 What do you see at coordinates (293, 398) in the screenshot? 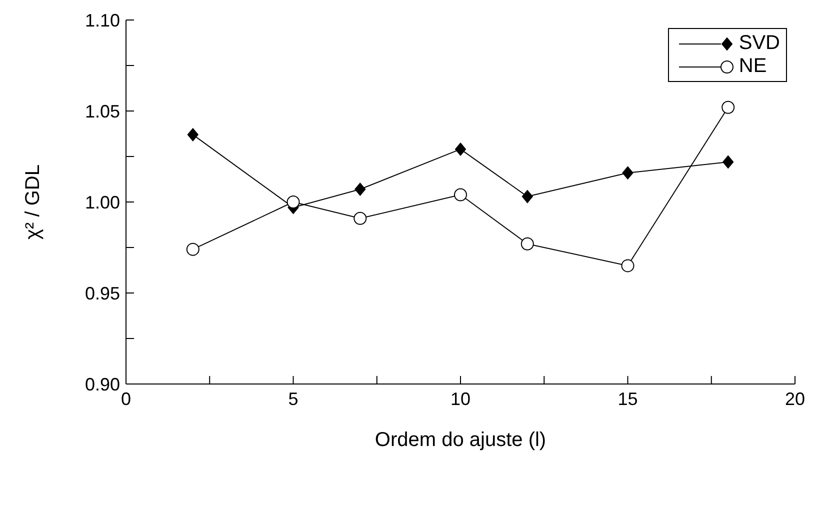
I see `x-tick-label: 5` at bounding box center [293, 398].